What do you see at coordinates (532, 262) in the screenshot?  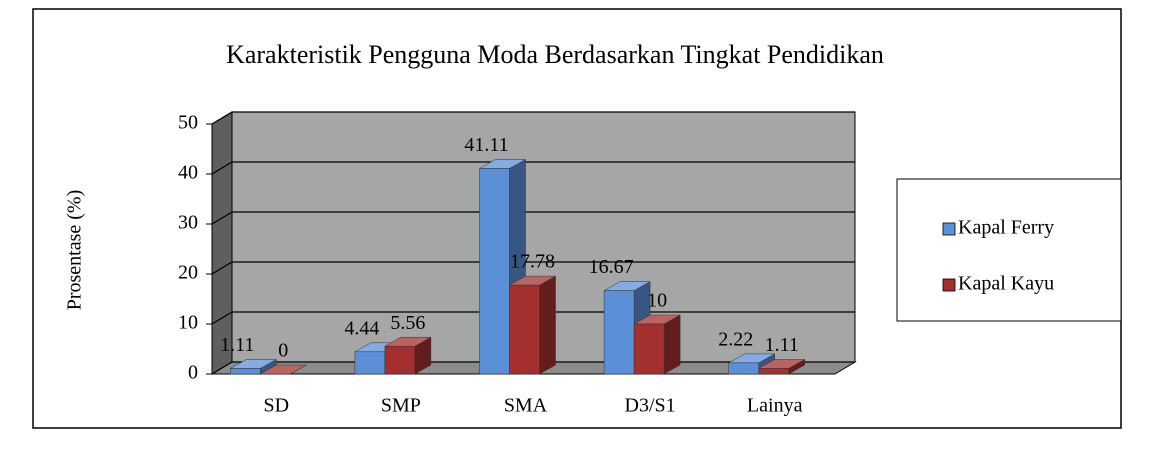 I see `value-label: 17.78` at bounding box center [532, 262].